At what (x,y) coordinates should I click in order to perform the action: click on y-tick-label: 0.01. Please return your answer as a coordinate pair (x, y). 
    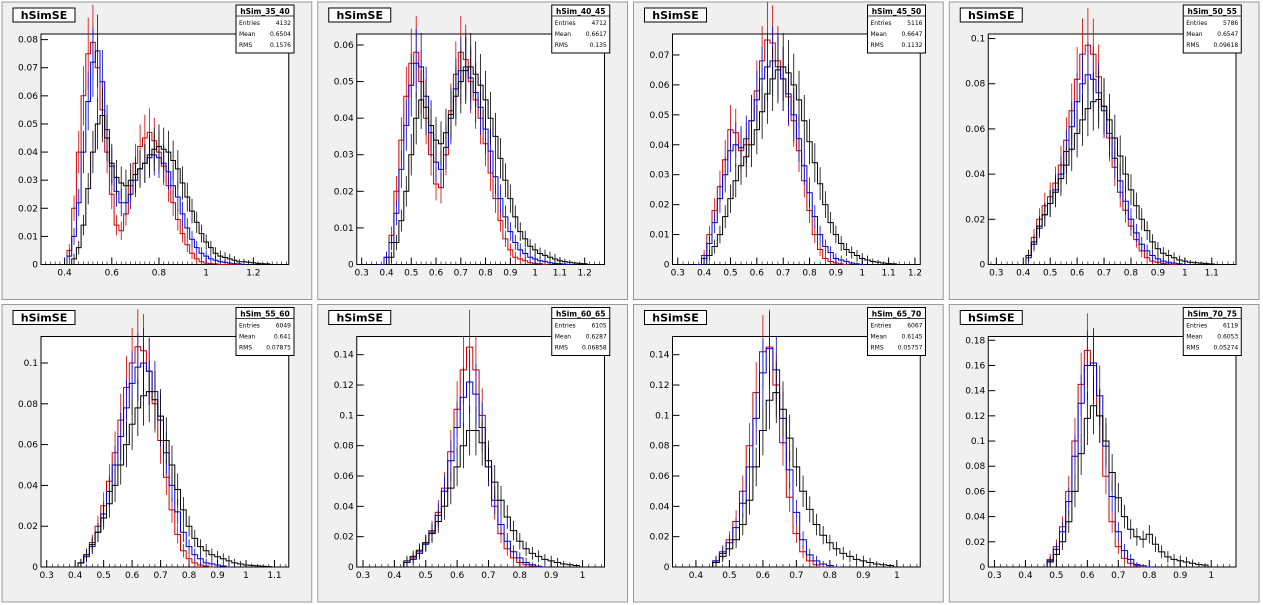
    Looking at the image, I should click on (659, 236).